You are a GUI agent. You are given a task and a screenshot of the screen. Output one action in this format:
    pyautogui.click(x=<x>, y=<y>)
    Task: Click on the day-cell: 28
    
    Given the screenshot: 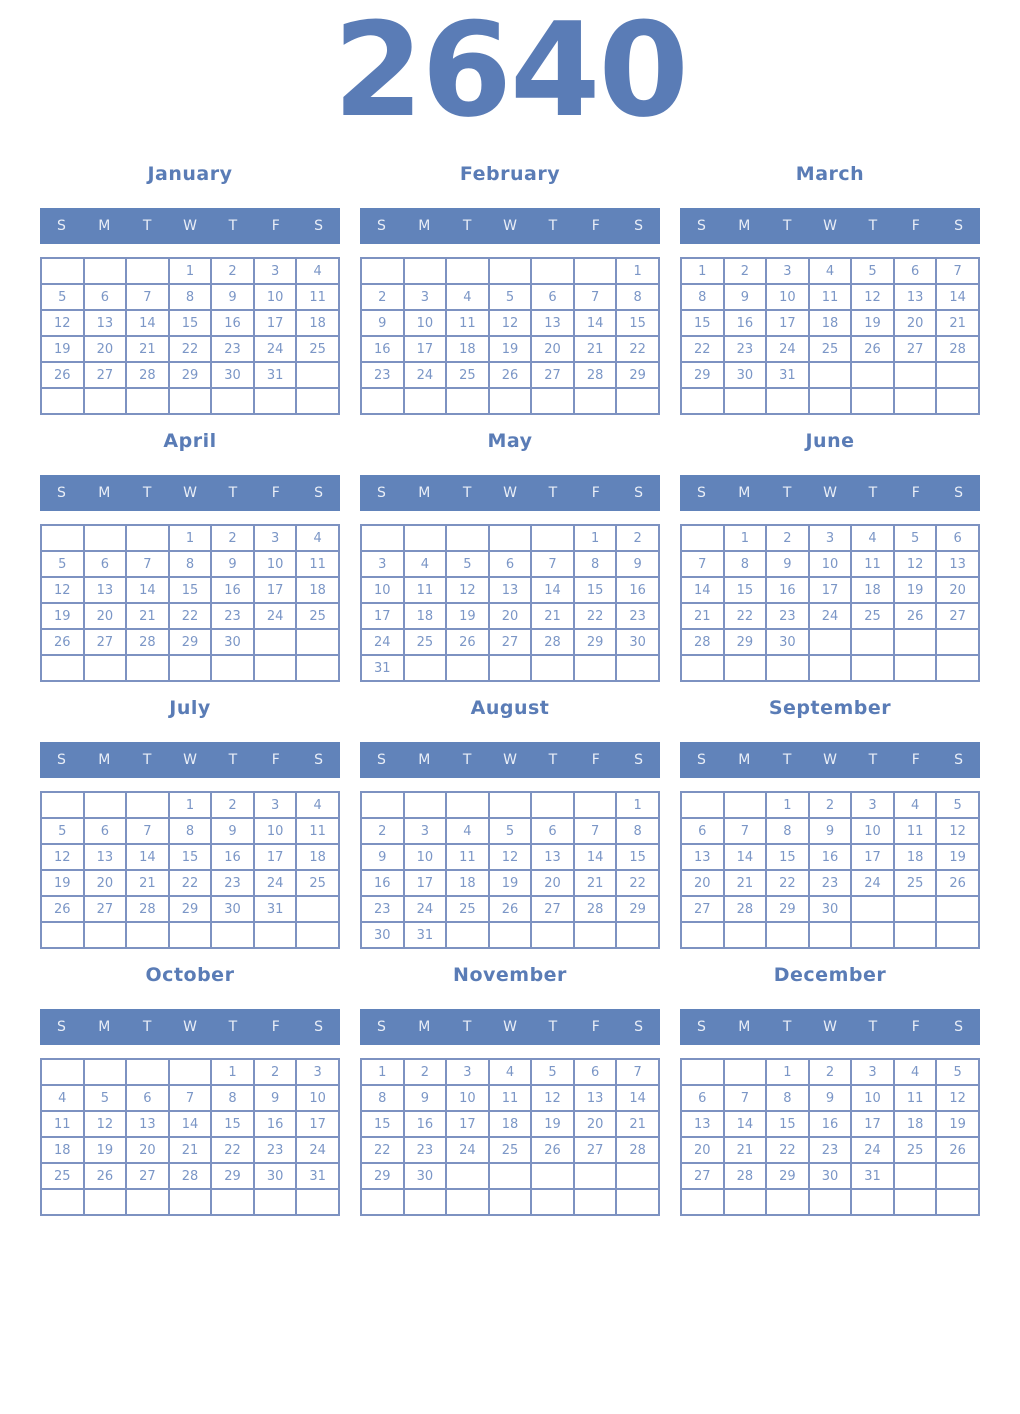 What is the action you would take?
    pyautogui.click(x=190, y=1176)
    